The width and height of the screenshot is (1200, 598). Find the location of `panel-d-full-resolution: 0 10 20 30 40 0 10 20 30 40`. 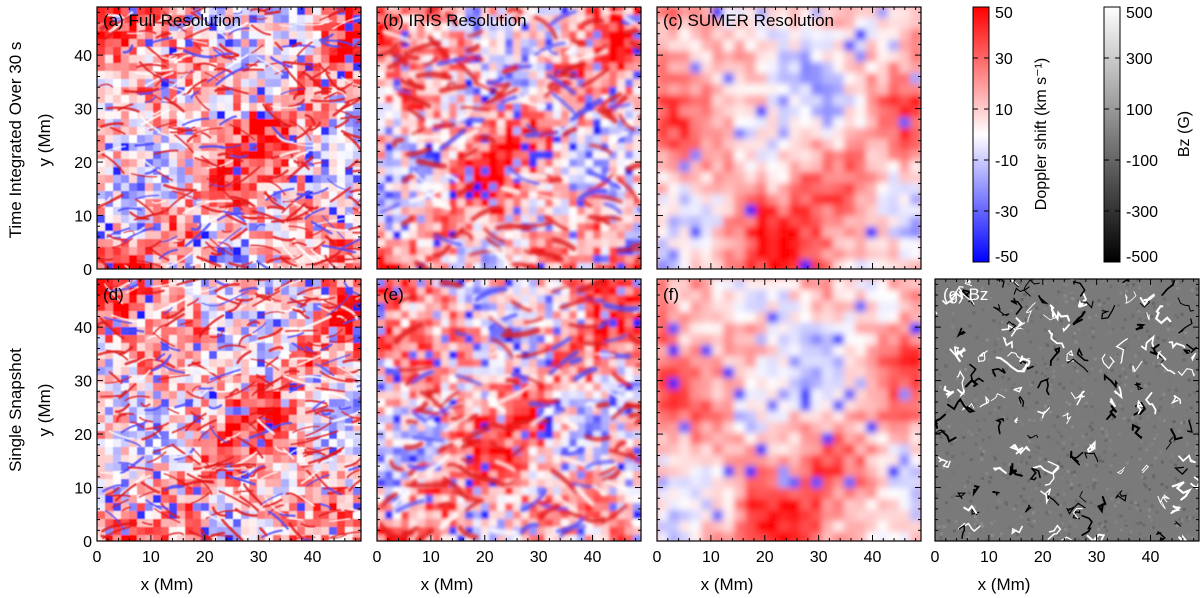

panel-d-full-resolution: 0 10 20 30 40 0 10 20 30 40 is located at coordinates (218, 422).